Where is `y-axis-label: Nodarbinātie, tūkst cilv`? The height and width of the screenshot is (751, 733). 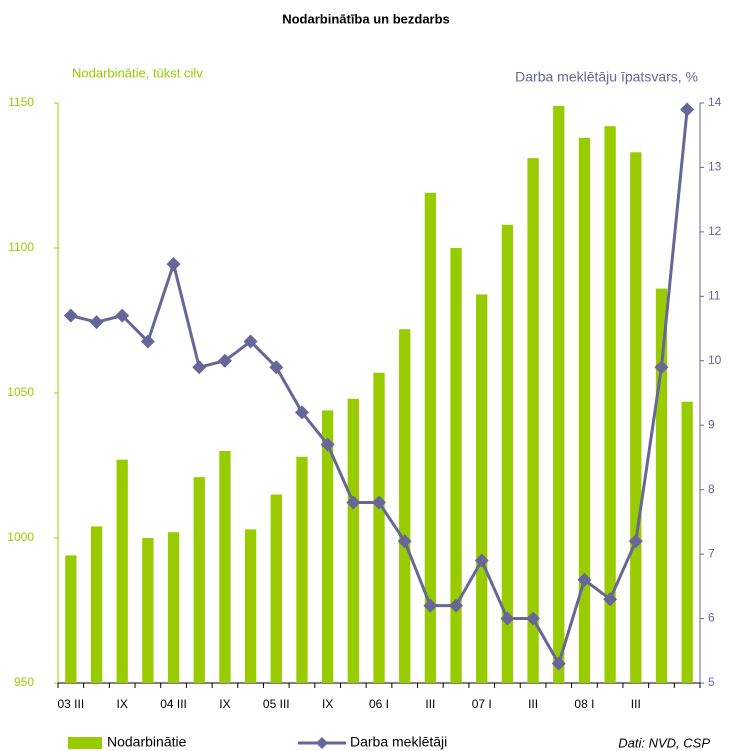 y-axis-label: Nodarbinātie, tūkst cilv is located at coordinates (137, 72).